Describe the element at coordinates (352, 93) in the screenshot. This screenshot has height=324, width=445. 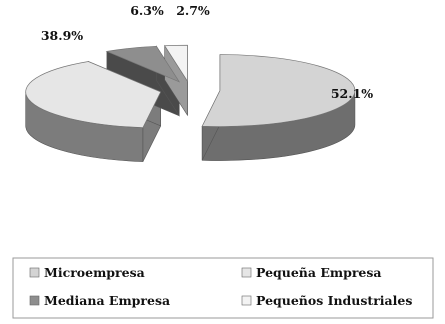
I see `data-label-microempresa: 52.1%` at that location.